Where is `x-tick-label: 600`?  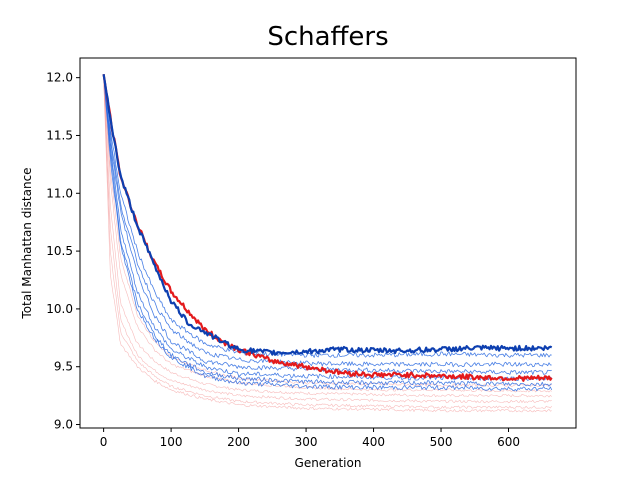 x-tick-label: 600 is located at coordinates (508, 442).